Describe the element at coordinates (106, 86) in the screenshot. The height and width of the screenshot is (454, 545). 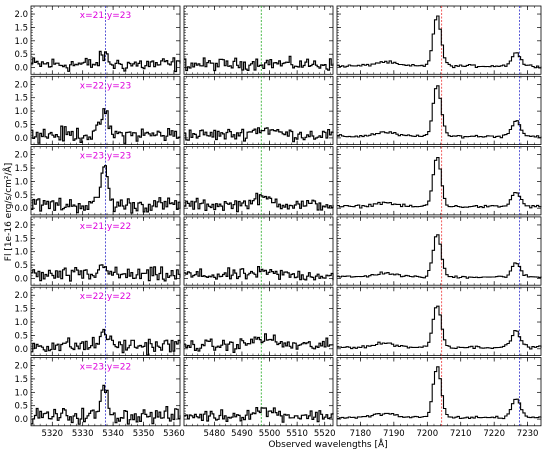
I see `panel-position-label: x=22,y=23` at that location.